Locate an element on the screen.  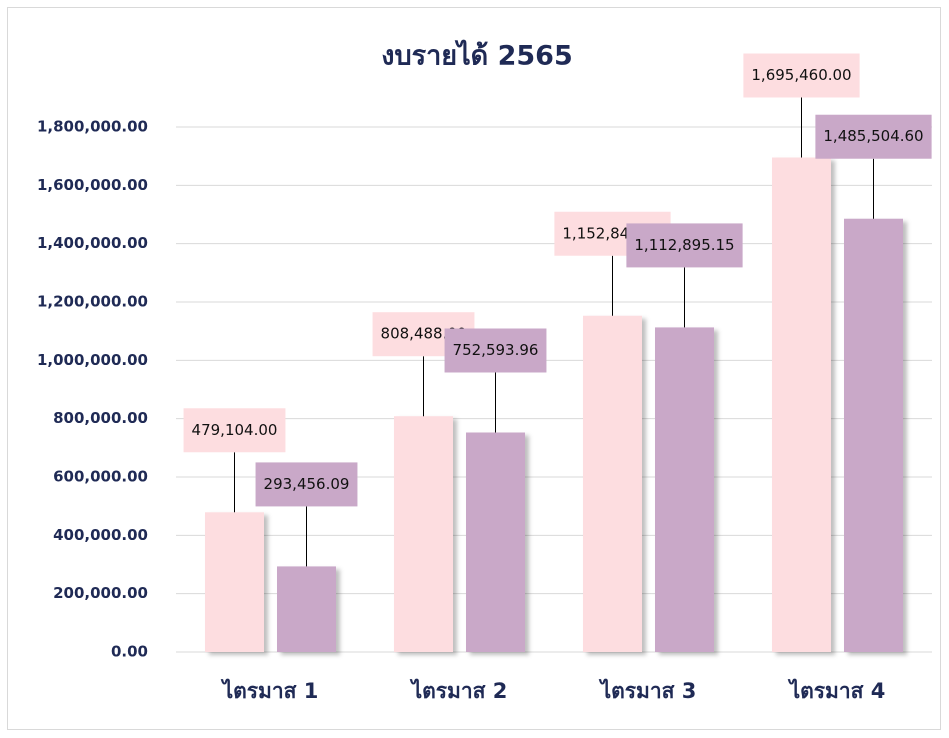
y-tick-label: 600,000.00 is located at coordinates (100, 477).